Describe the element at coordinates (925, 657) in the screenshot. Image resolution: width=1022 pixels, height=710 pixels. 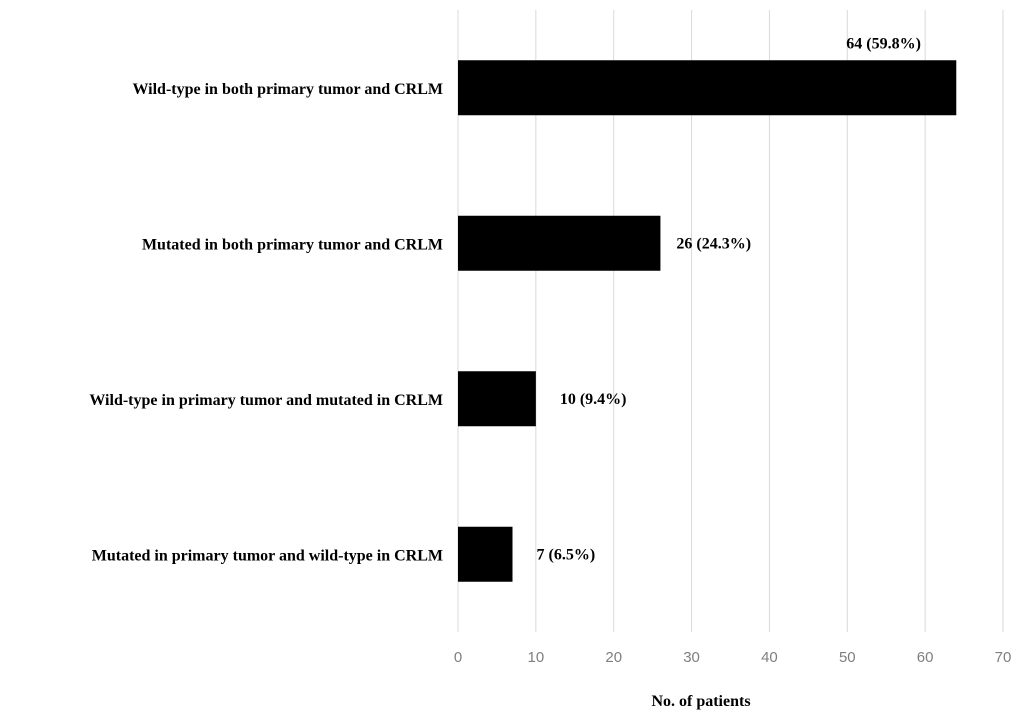
I see `x-tick-label: 60` at that location.